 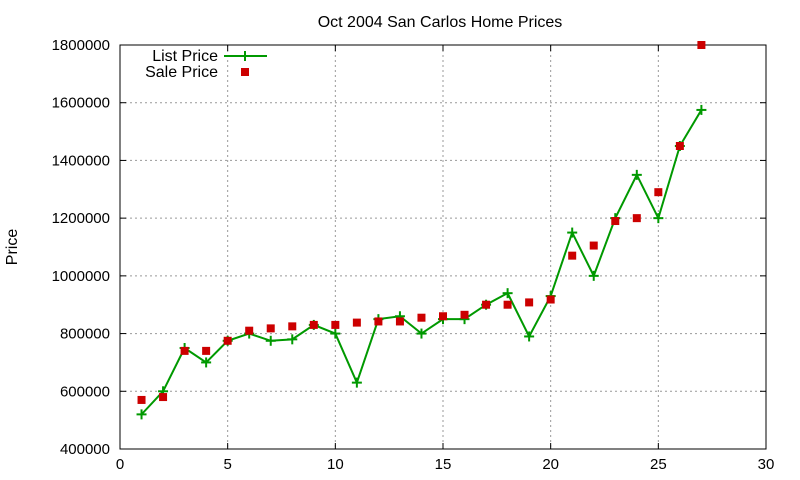 I want to click on legend-plus-marker, so click(x=245, y=56).